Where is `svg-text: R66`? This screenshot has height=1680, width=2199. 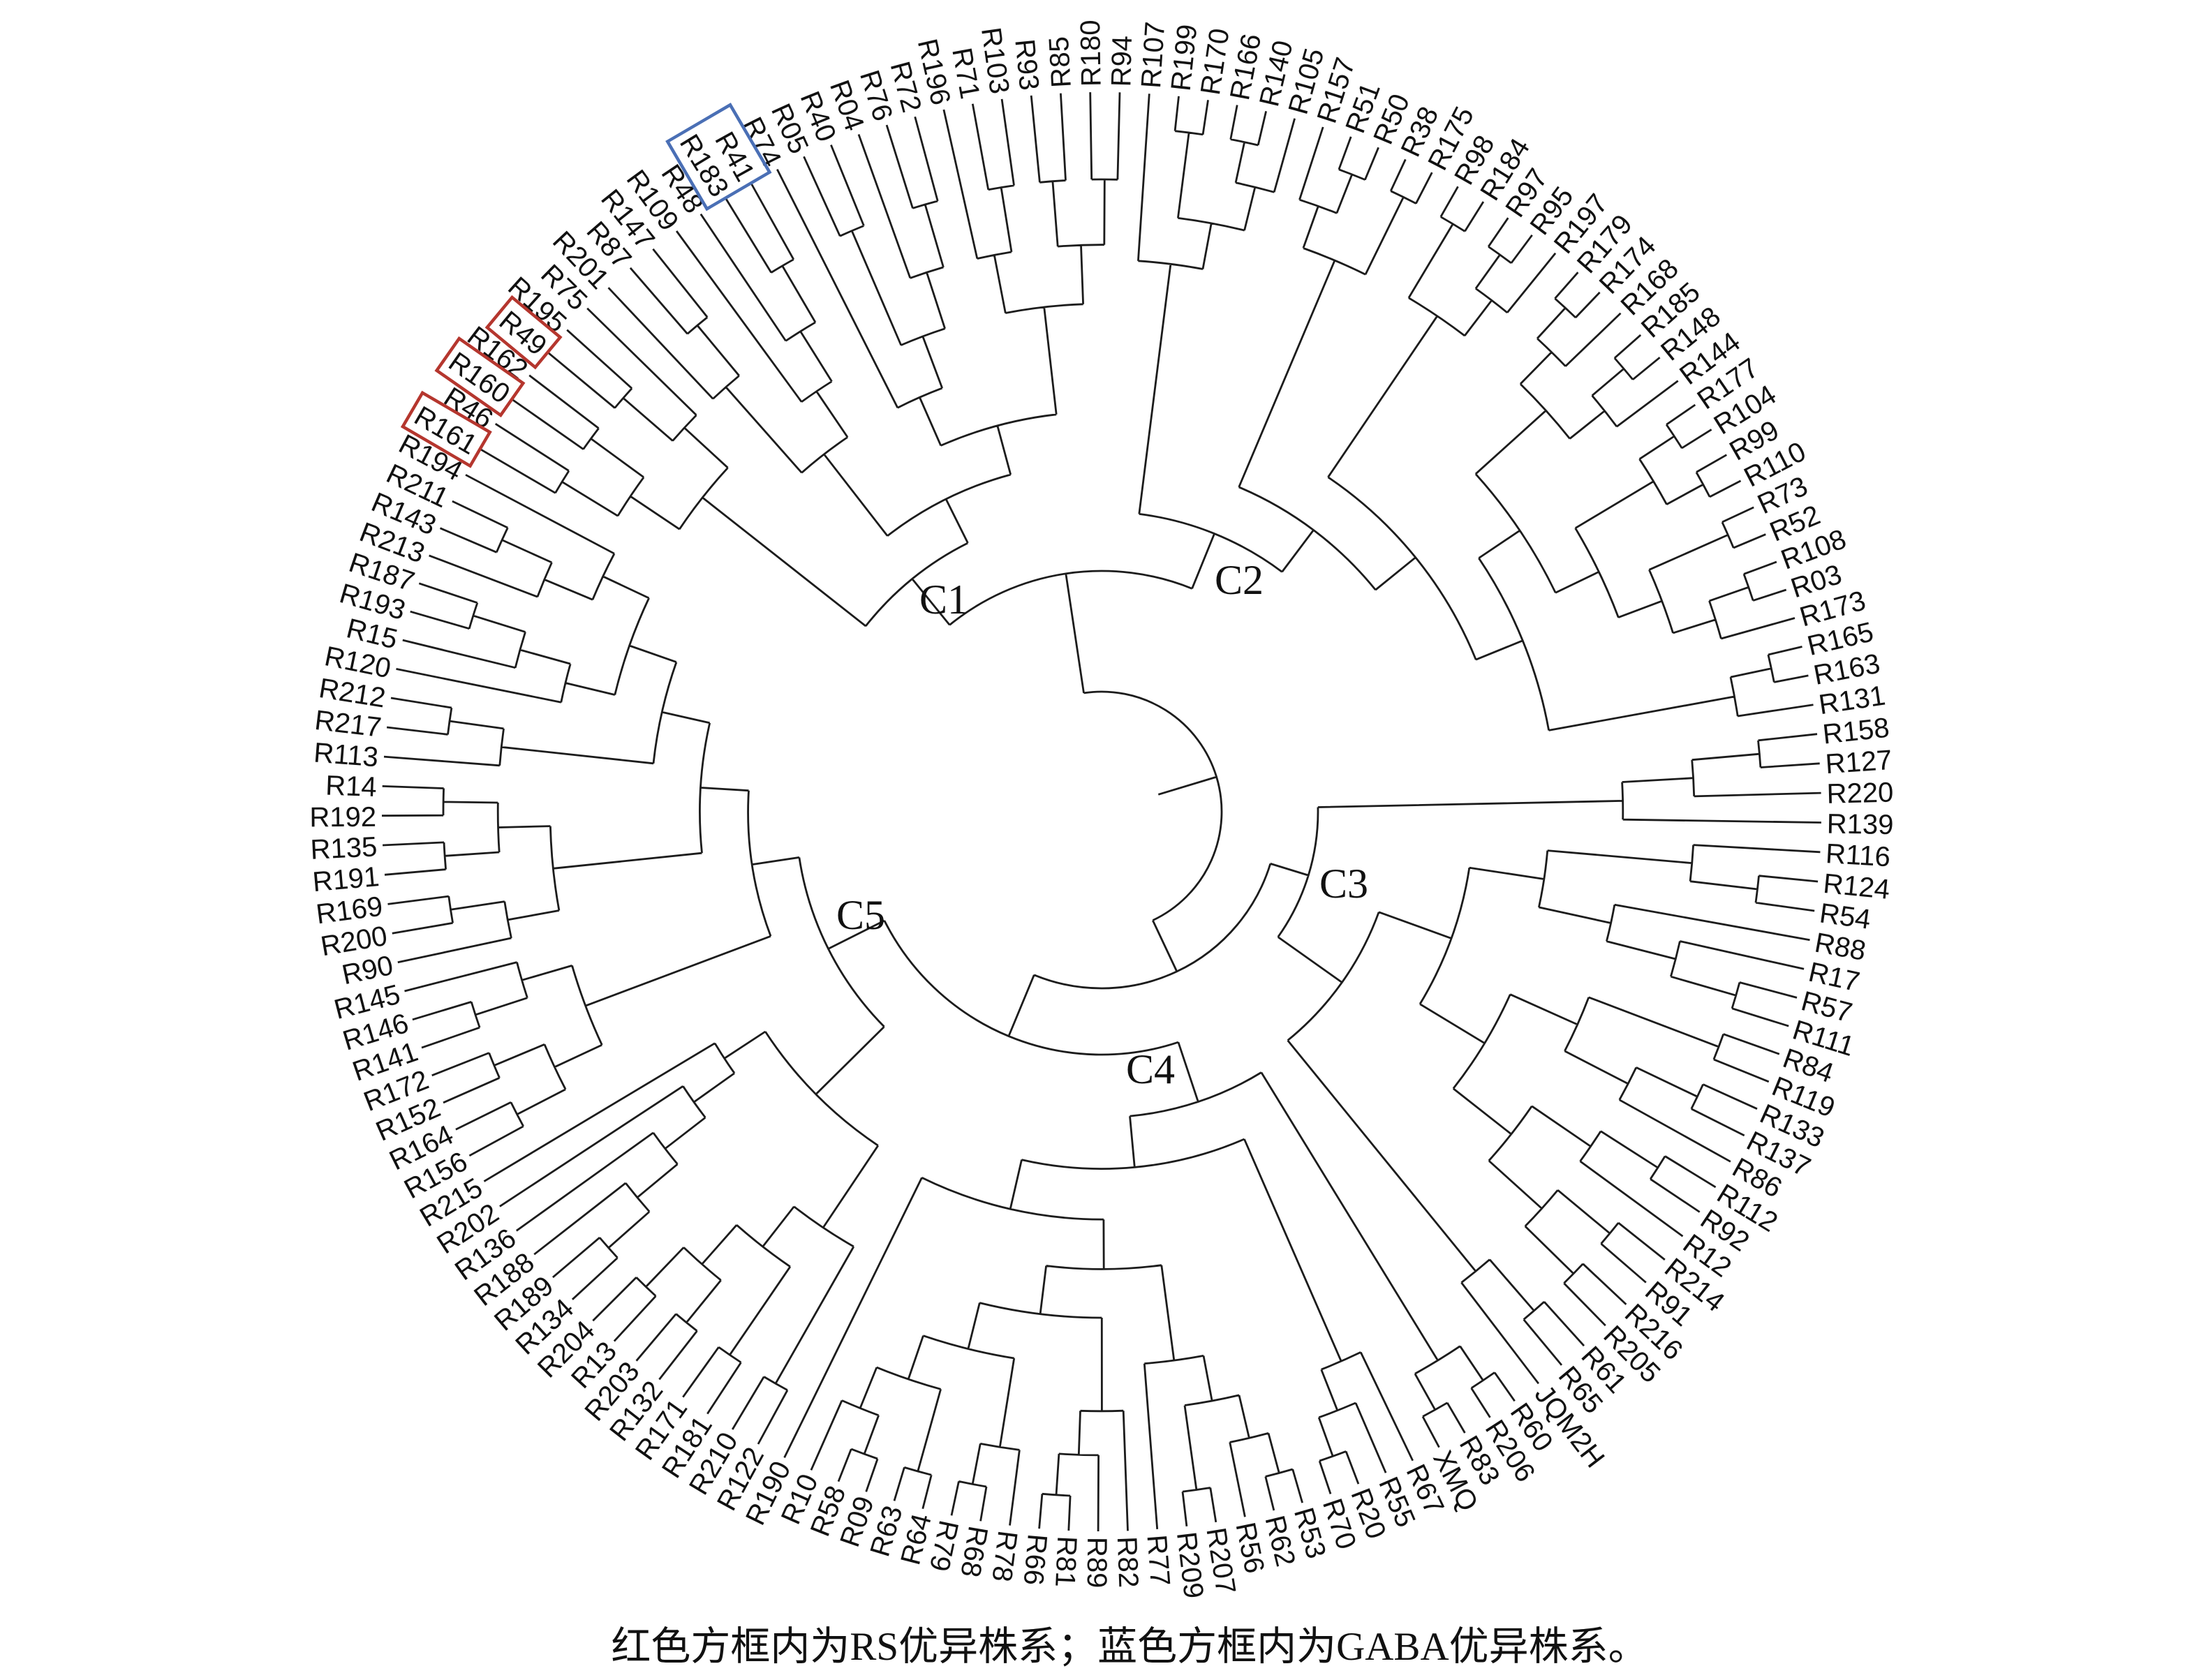
svg-text: R66 is located at coordinates (1035, 1559).